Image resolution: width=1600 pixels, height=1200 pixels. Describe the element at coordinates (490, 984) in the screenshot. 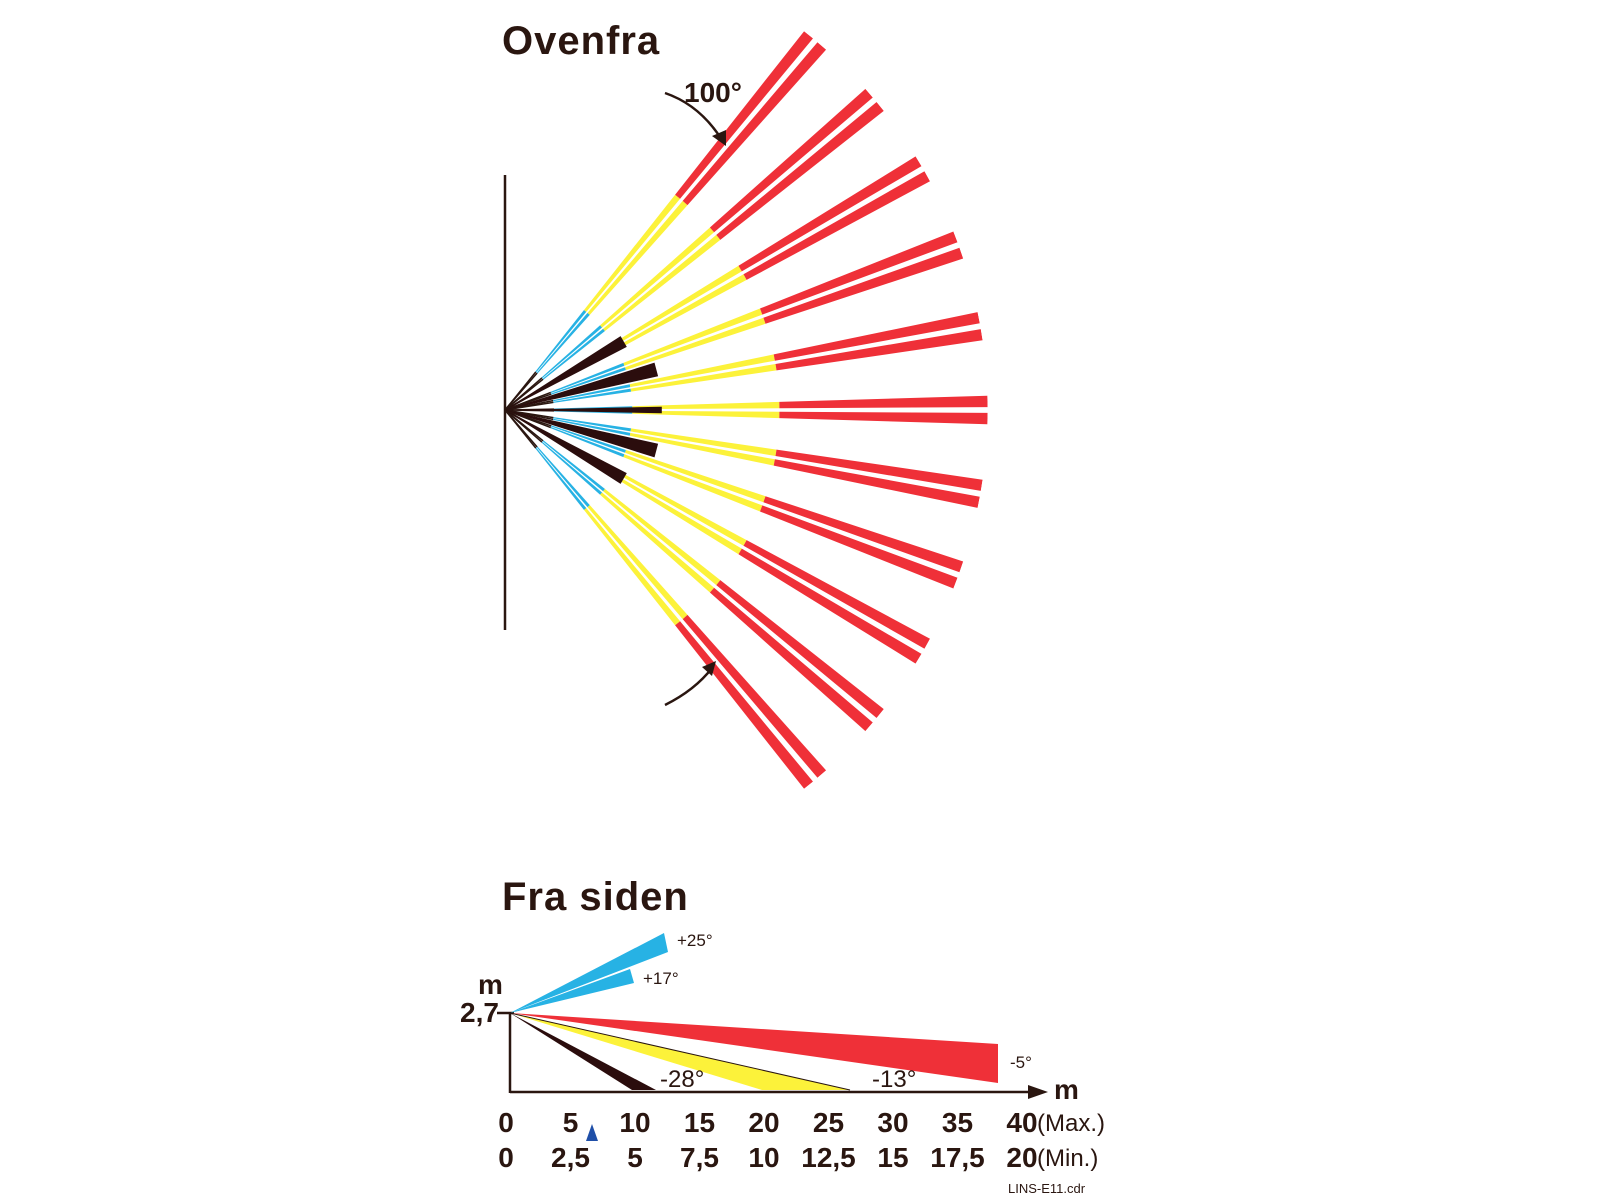

I see `y-unit-label: m` at that location.